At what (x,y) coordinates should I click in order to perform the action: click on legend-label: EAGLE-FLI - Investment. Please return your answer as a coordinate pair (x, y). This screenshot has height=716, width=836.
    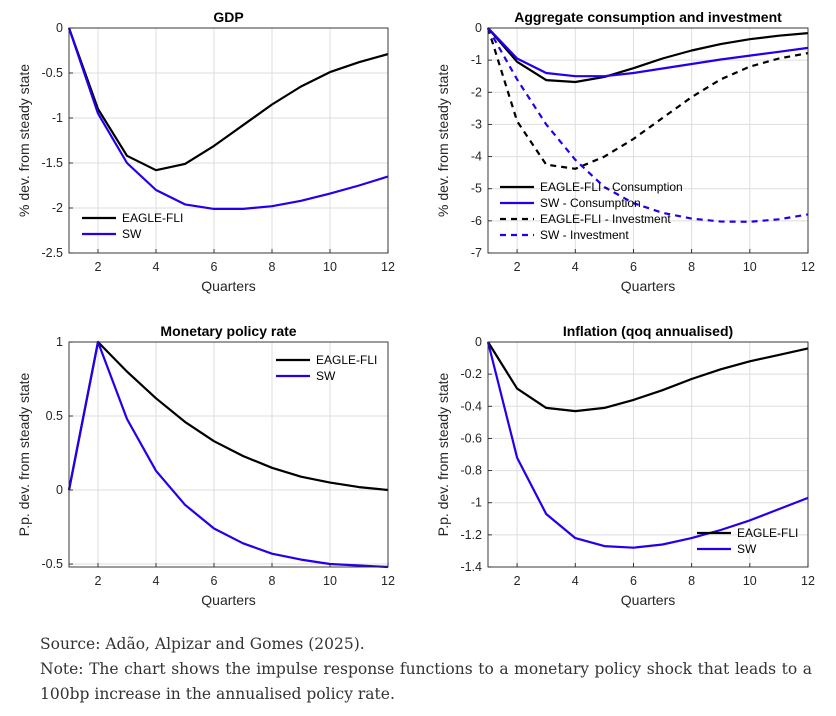
    Looking at the image, I should click on (605, 219).